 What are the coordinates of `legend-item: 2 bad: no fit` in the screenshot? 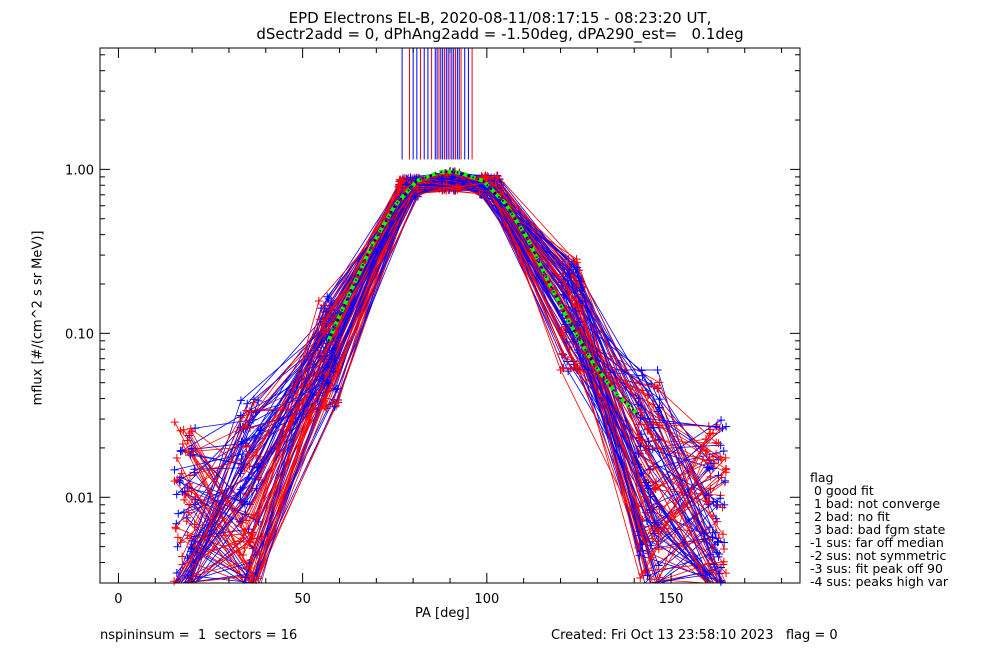 It's located at (850, 516).